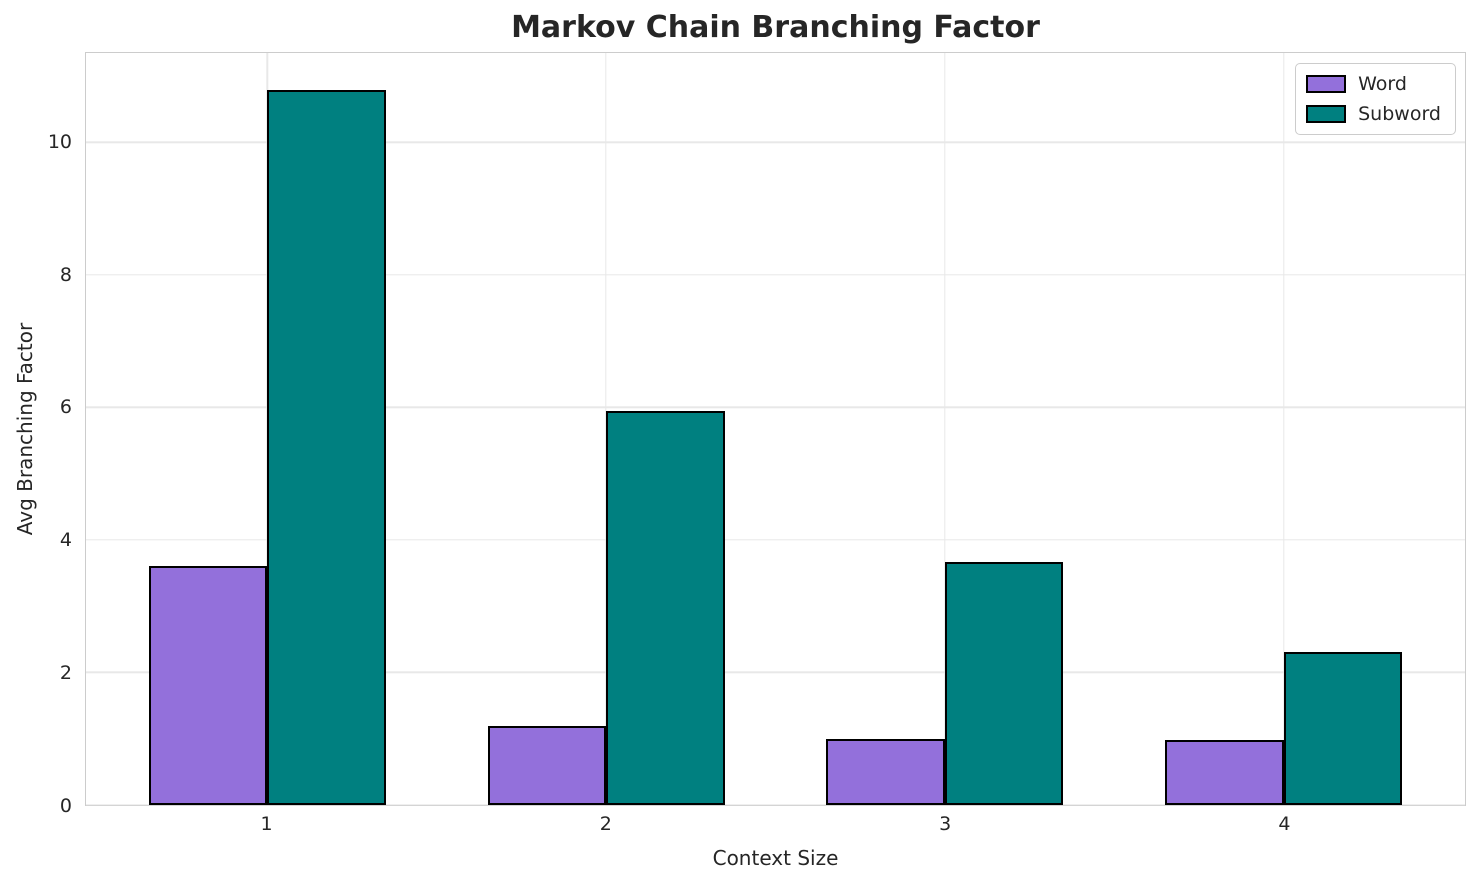 This screenshot has width=1484, height=885. I want to click on x-tick-label-2: 2, so click(605, 824).